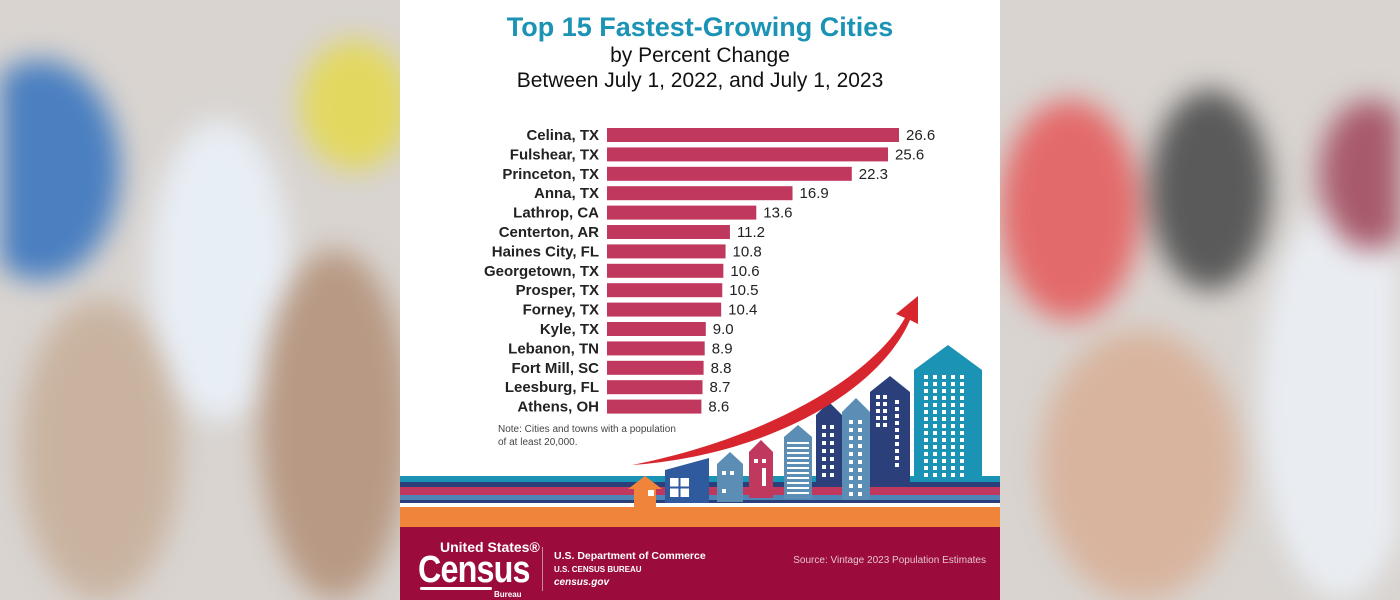  I want to click on bureau-name: U.S. CENSUS BUREAU, so click(598, 569).